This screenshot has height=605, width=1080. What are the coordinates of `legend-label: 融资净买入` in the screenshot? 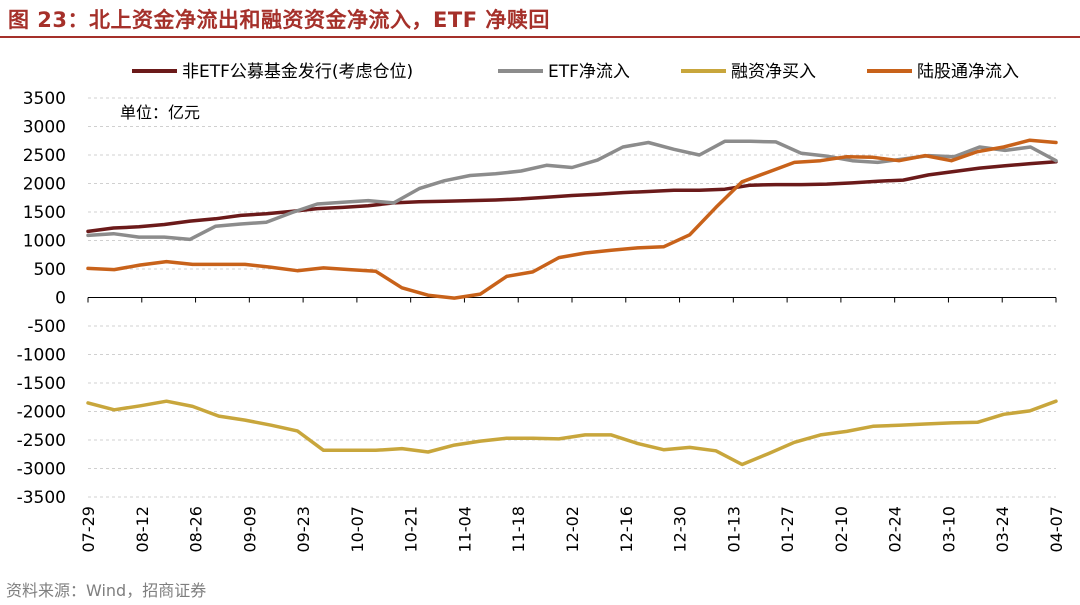 It's located at (773, 72).